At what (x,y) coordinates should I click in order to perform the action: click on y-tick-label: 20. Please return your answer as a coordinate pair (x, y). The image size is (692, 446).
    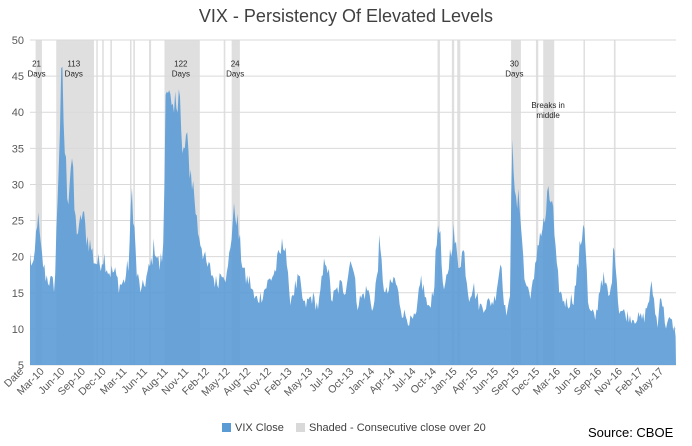
    Looking at the image, I should click on (18, 258).